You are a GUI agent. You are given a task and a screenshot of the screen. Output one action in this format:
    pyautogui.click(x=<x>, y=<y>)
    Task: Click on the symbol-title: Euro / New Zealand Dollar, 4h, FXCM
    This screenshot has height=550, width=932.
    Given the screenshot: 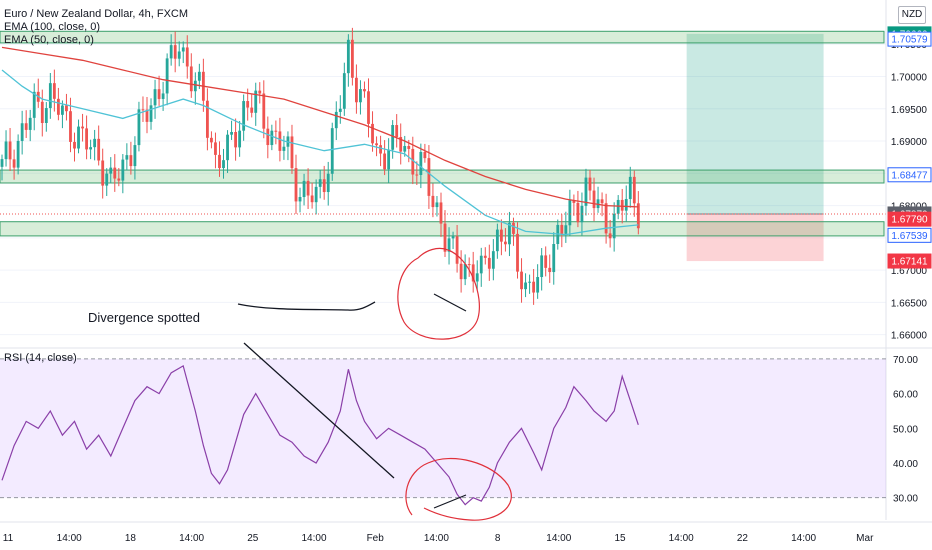 What is the action you would take?
    pyautogui.click(x=96, y=14)
    